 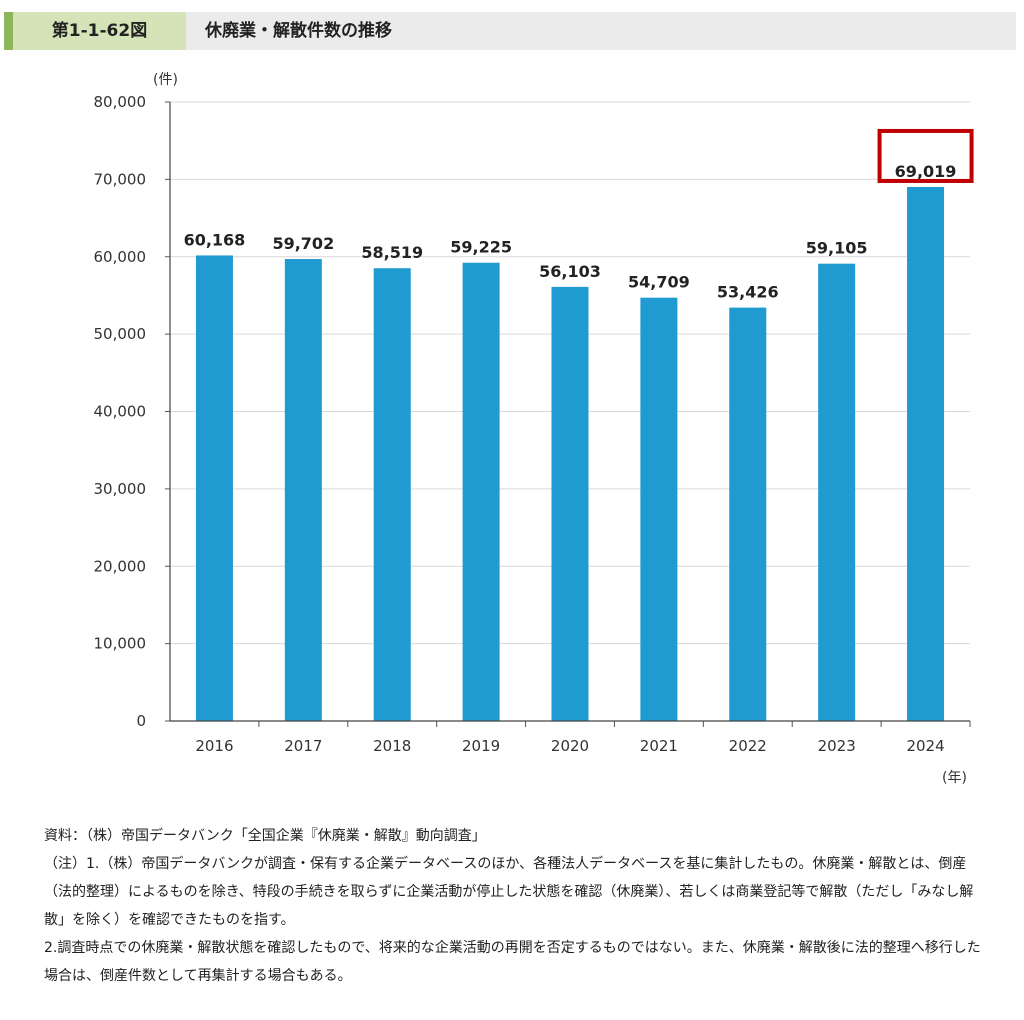 I want to click on bar-2018, so click(x=392, y=494).